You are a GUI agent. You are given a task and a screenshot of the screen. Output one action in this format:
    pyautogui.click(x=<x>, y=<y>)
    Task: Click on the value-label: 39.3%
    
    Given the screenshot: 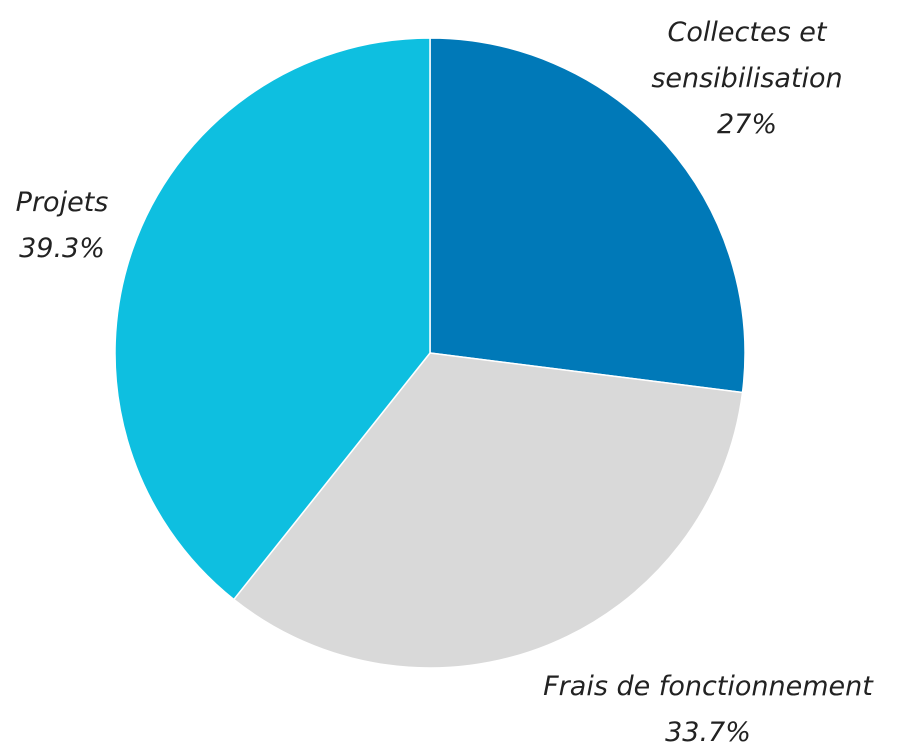 What is the action you would take?
    pyautogui.click(x=62, y=248)
    